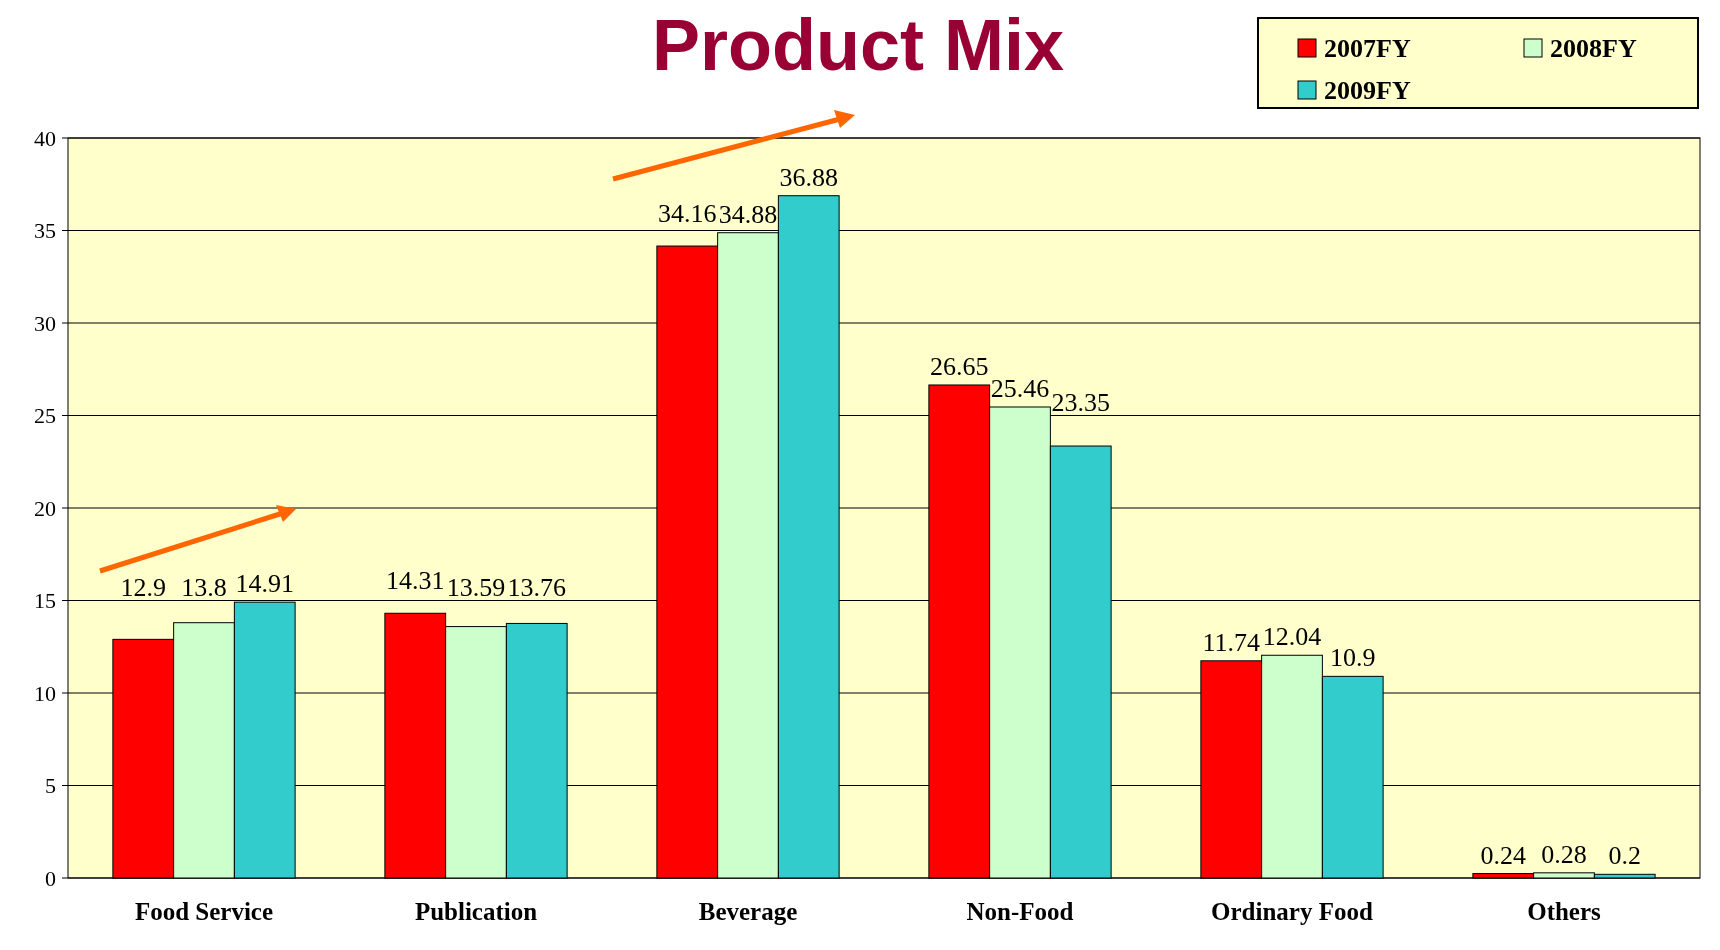  Describe the element at coordinates (1593, 49) in the screenshot. I see `legend-label: 2008FY` at that location.